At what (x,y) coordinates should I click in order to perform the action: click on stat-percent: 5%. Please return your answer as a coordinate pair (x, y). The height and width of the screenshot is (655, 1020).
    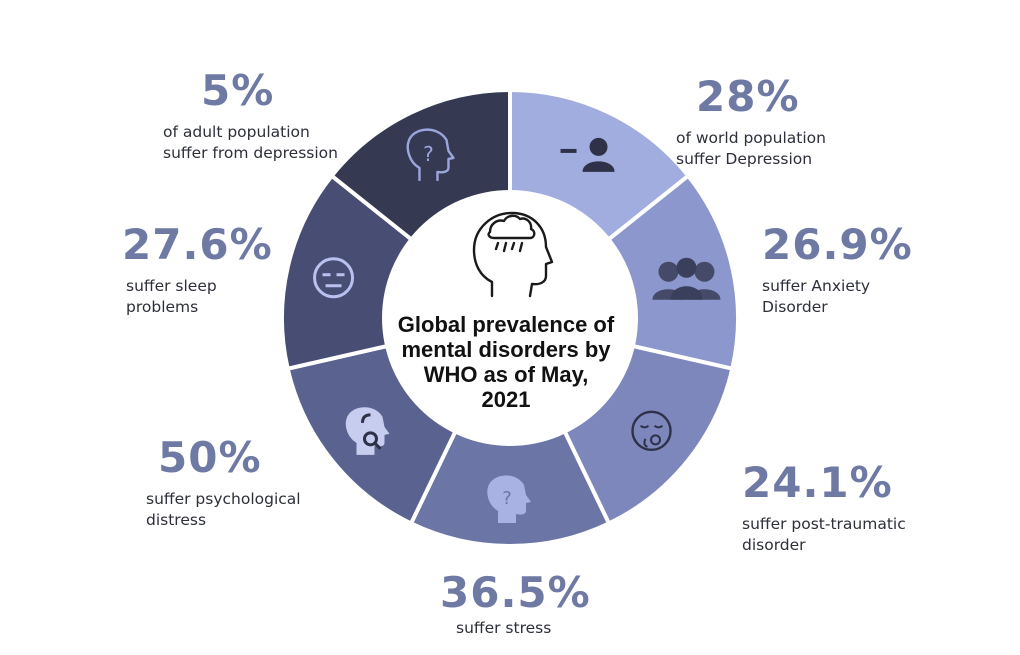
    Looking at the image, I should click on (238, 90).